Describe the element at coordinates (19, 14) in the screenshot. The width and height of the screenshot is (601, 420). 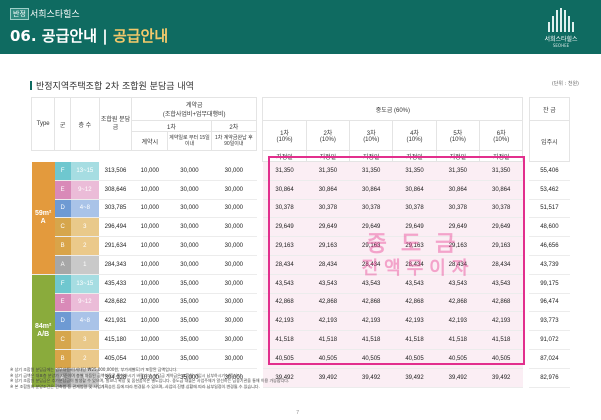
I see `header-badge: 반정` at that location.